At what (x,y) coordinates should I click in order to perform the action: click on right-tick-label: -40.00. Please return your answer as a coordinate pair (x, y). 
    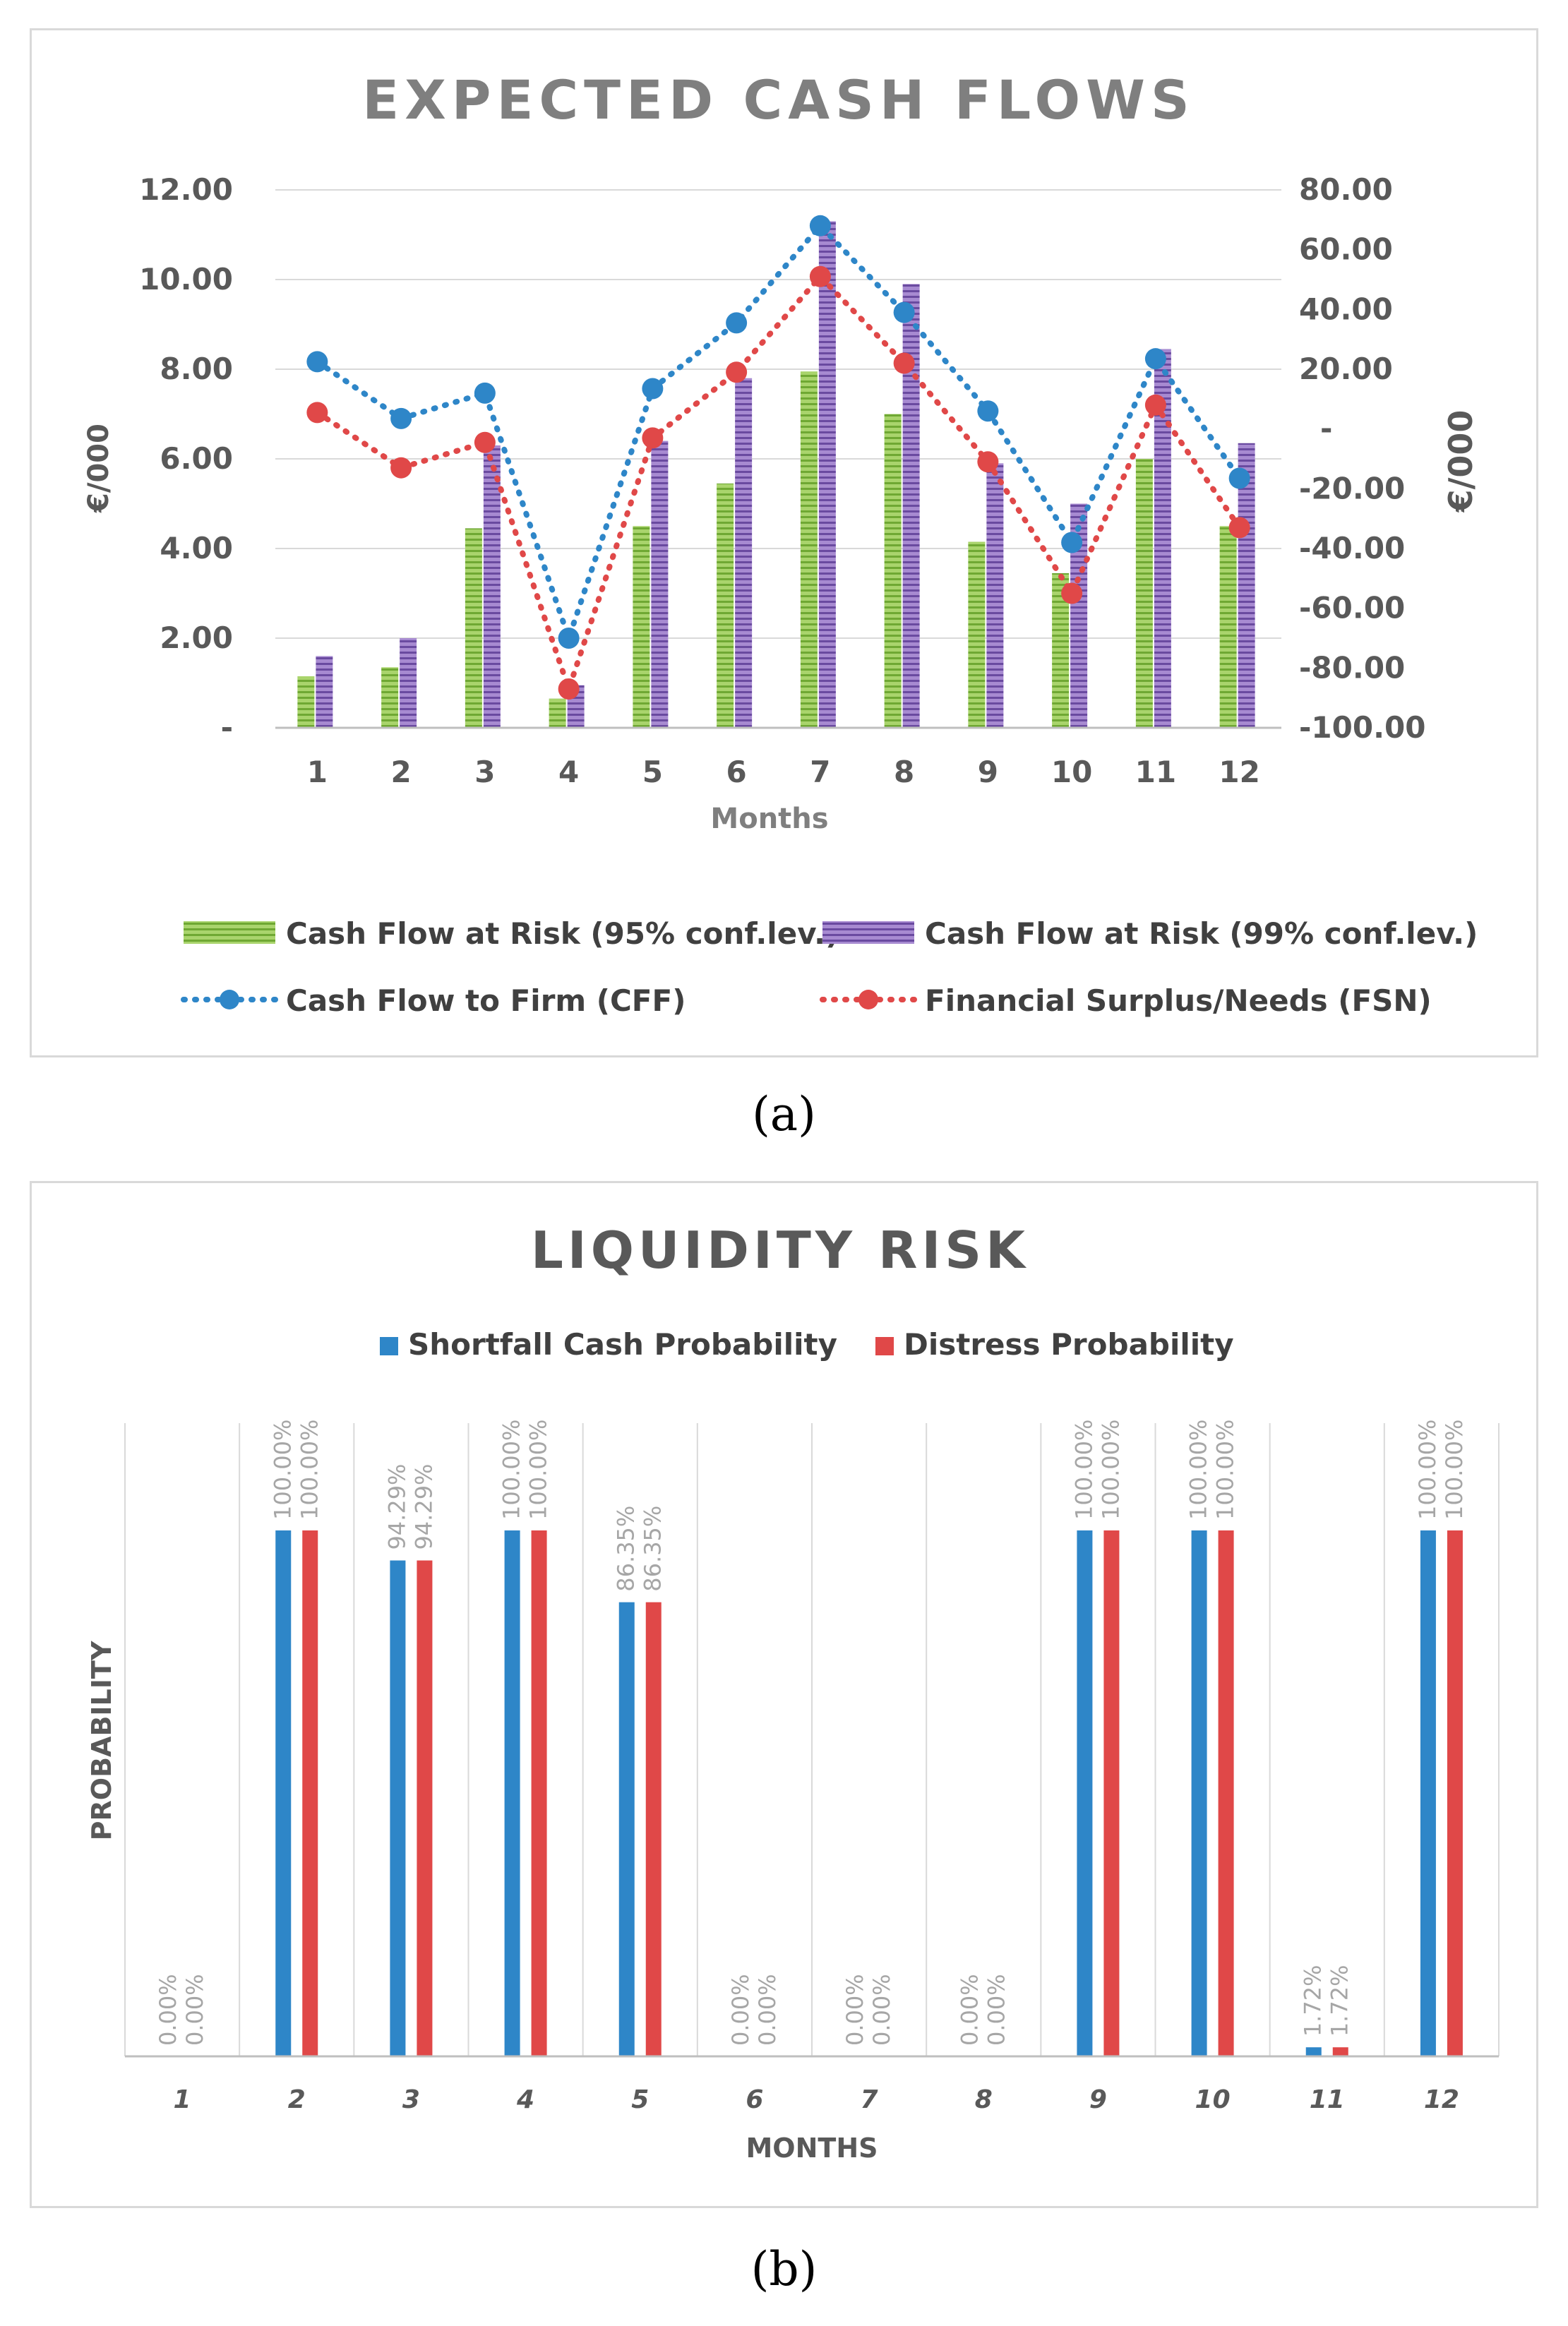
    Looking at the image, I should click on (1352, 548).